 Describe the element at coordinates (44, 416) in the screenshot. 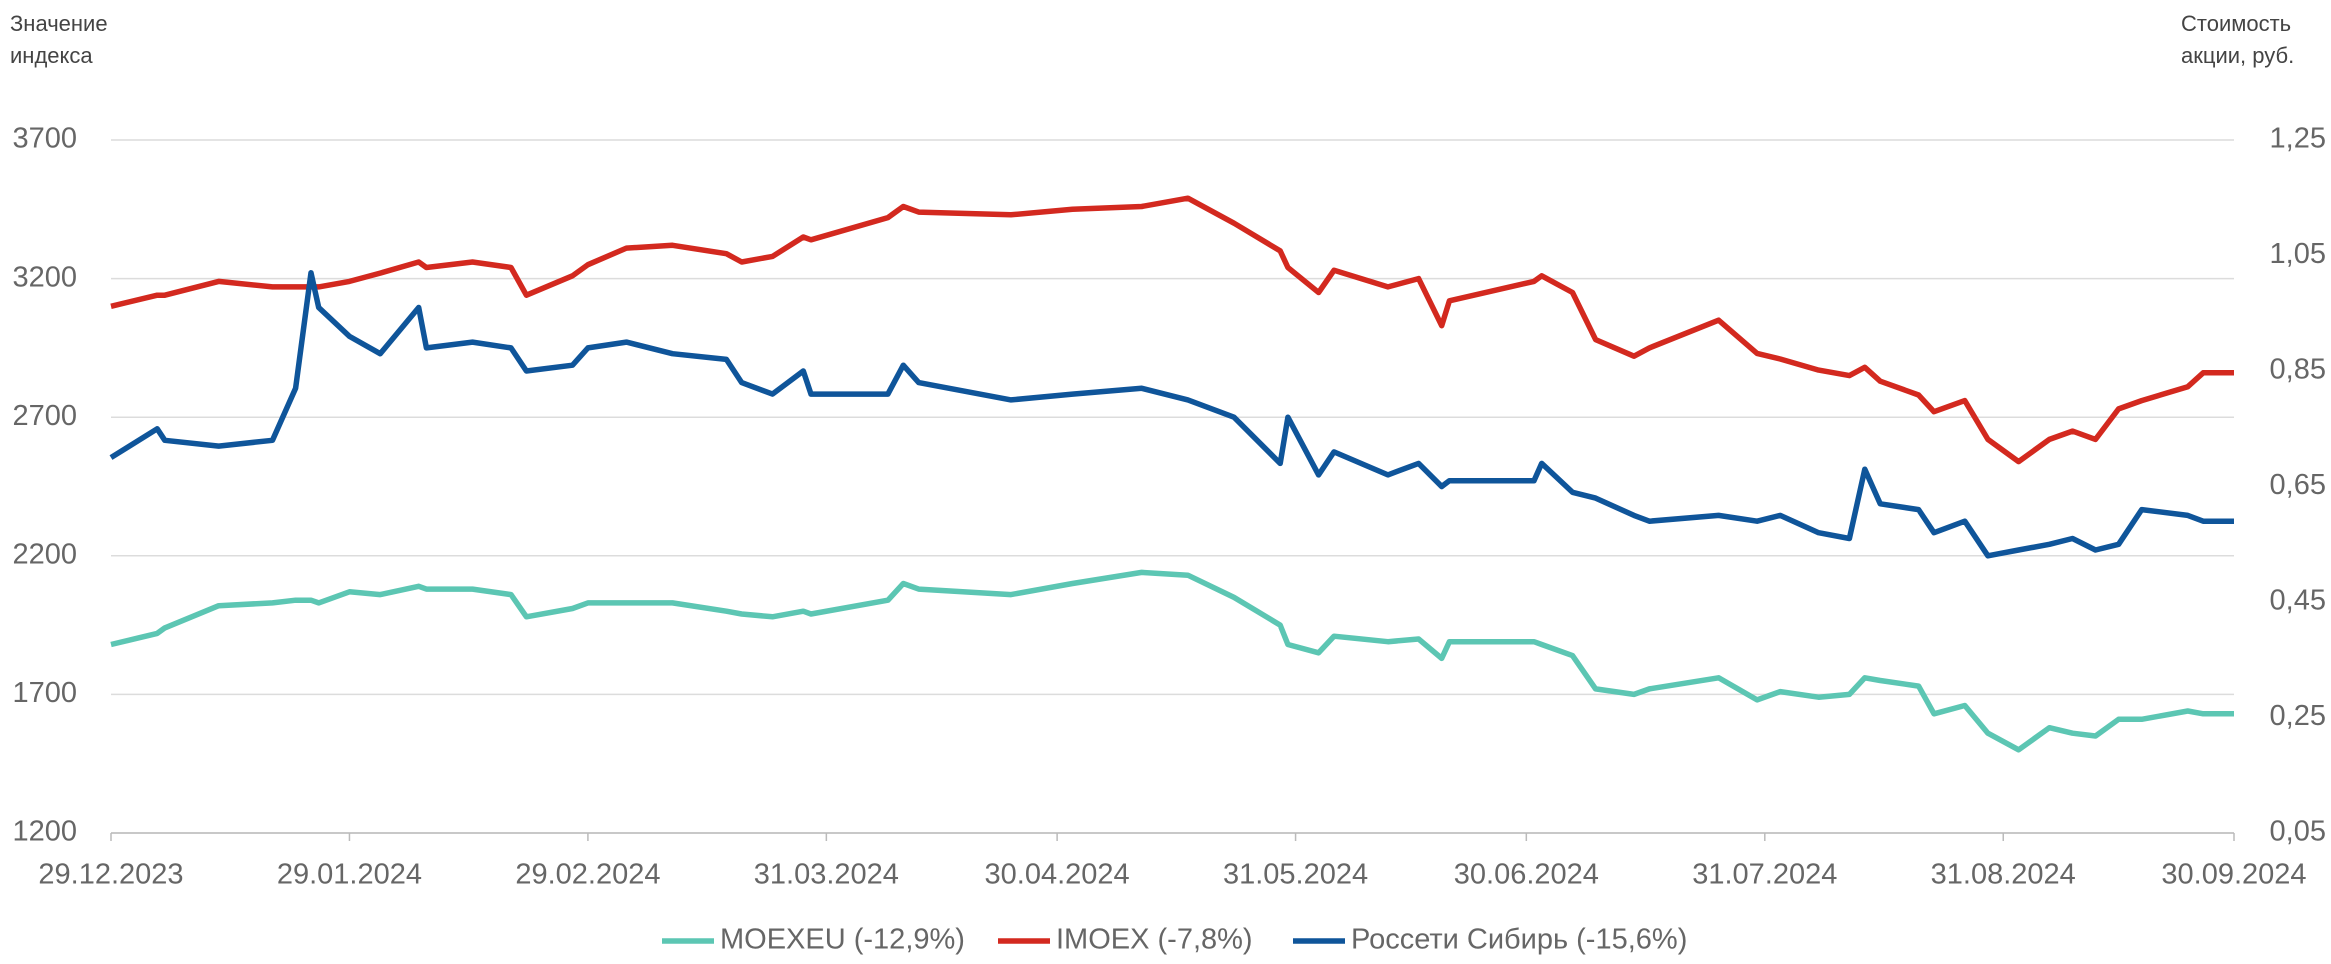

I see `y-tick-label: 2700` at that location.